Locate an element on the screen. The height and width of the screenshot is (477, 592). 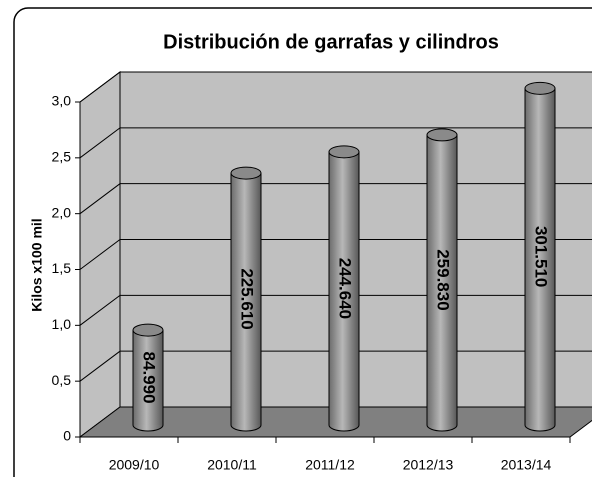
chart-title: Distribución de garrafas y cilindros is located at coordinates (331, 42).